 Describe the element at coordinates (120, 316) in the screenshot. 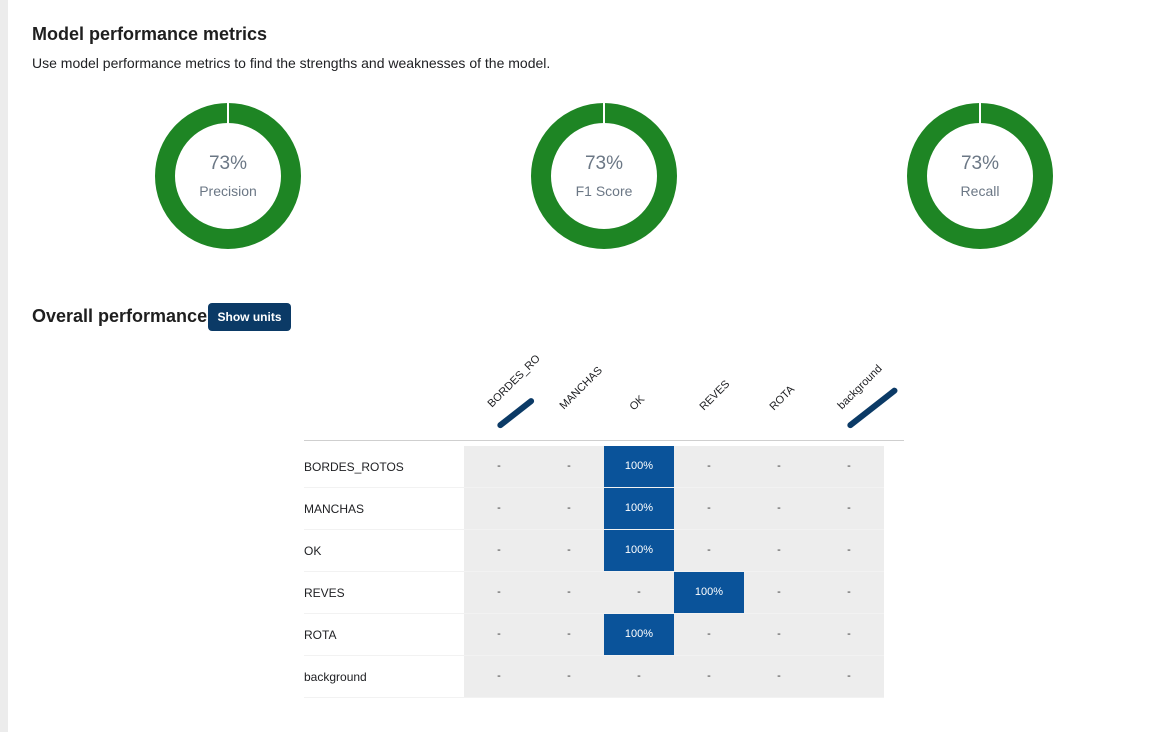

I see `overall-performance-title: Overall performance` at that location.